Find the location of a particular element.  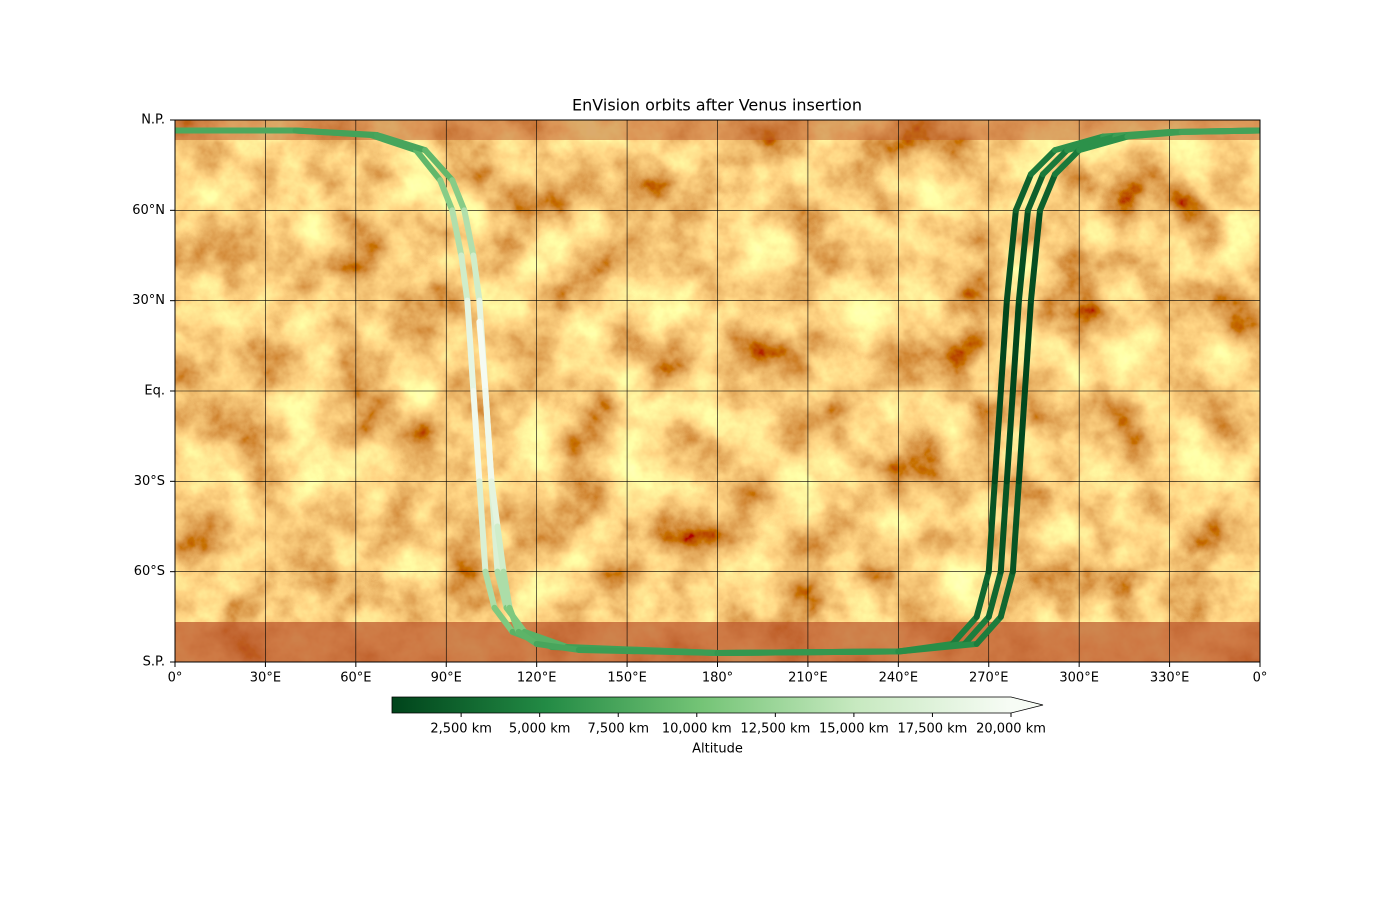

colorbar-extend is located at coordinates (1027, 705).